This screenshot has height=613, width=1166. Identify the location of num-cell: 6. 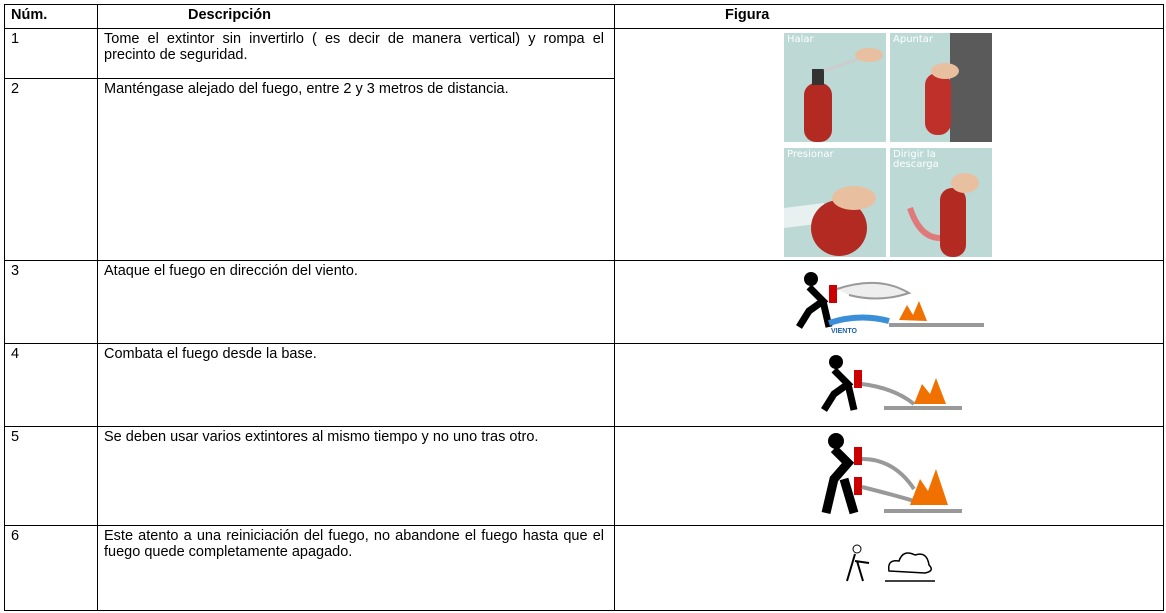
(51, 568).